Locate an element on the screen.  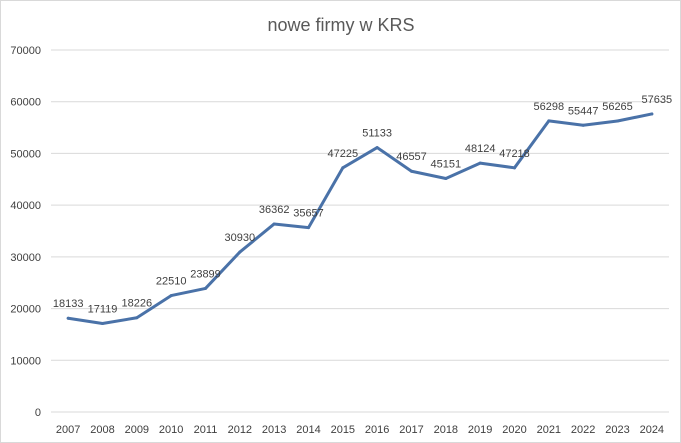
x-tick-label: 2013 is located at coordinates (274, 430).